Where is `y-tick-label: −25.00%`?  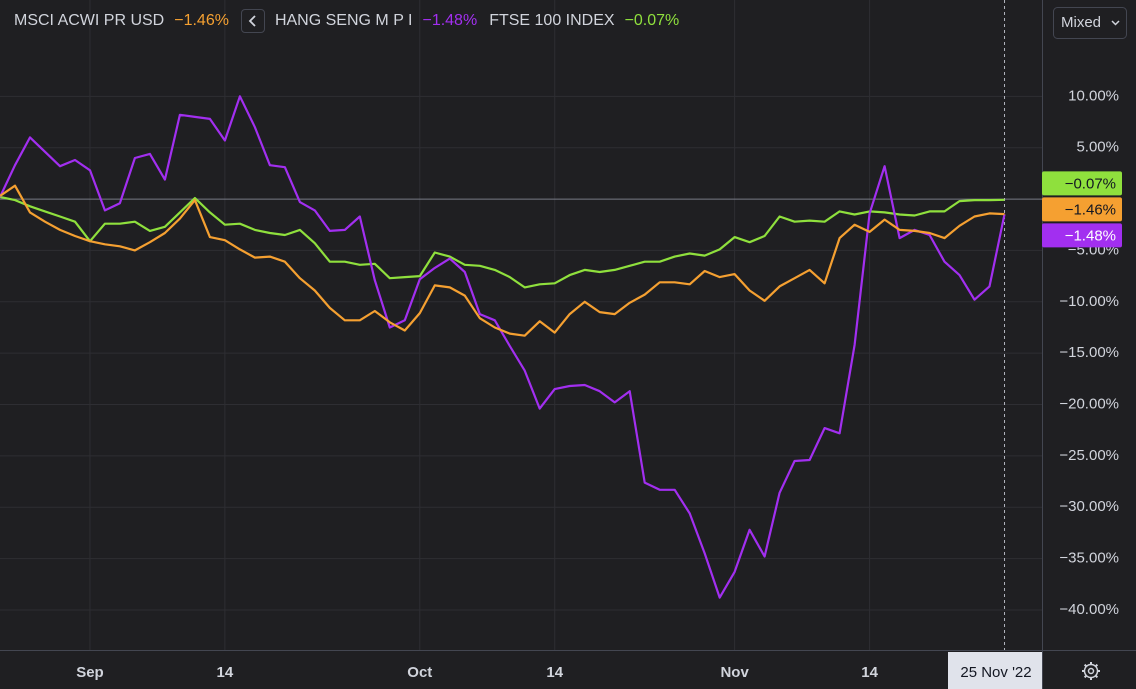
y-tick-label: −25.00% is located at coordinates (1089, 455).